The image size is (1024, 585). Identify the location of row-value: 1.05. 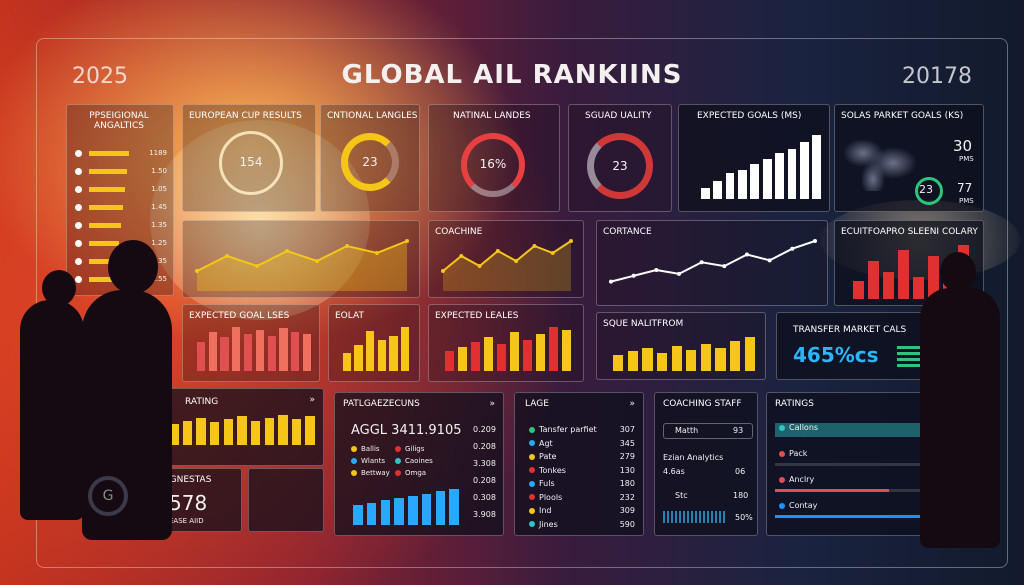
(159, 189).